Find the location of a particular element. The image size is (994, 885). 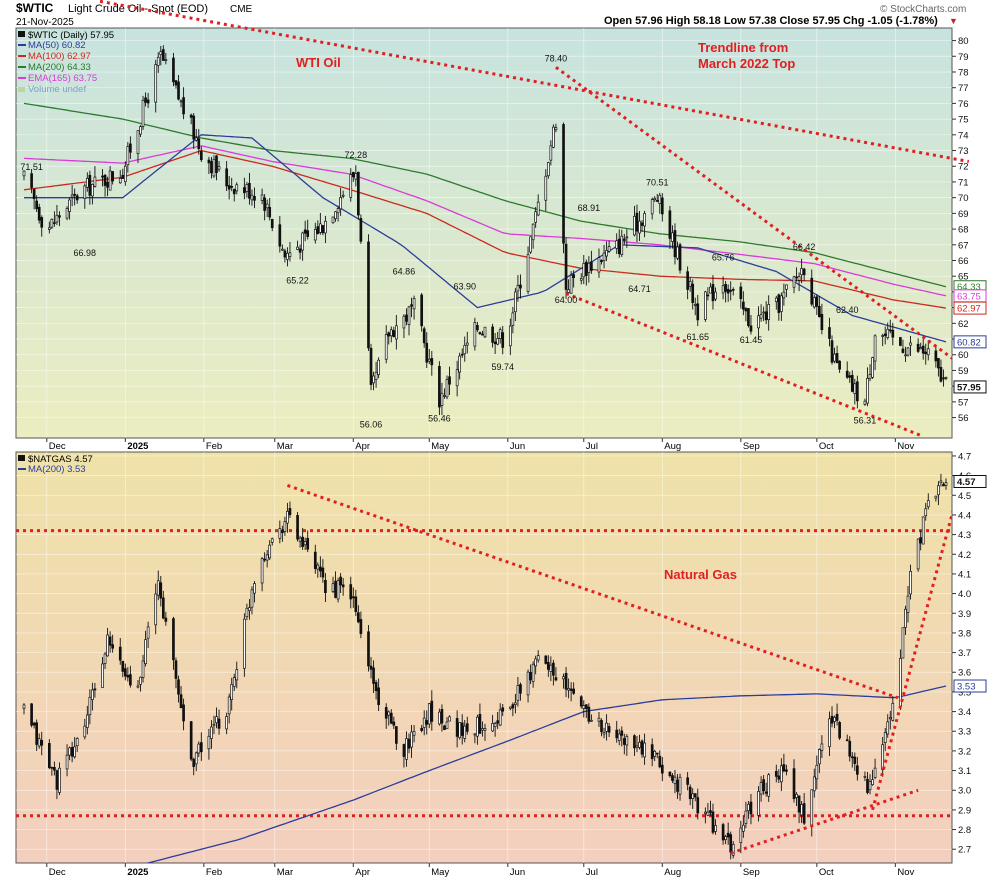

y-tick-label: 80 is located at coordinates (963, 41).